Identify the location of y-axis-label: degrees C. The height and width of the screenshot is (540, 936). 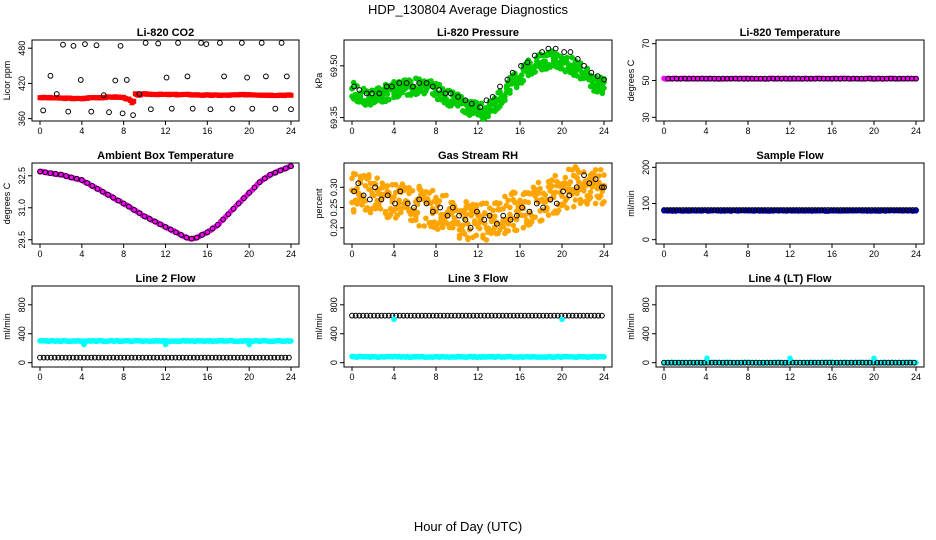
(631, 80).